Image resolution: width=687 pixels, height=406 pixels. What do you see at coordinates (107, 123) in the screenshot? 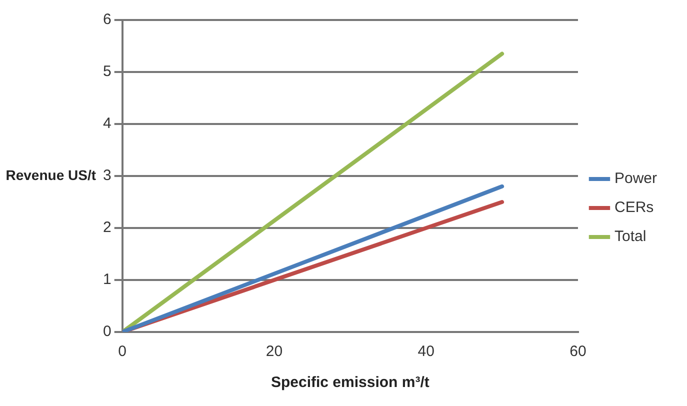
I see `y-tick-label: 4` at bounding box center [107, 123].